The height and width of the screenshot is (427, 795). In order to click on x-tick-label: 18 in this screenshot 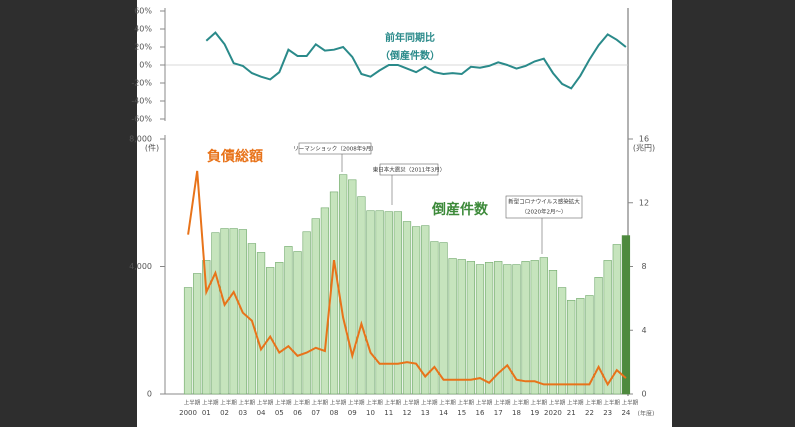, I will do `click(516, 413)`.